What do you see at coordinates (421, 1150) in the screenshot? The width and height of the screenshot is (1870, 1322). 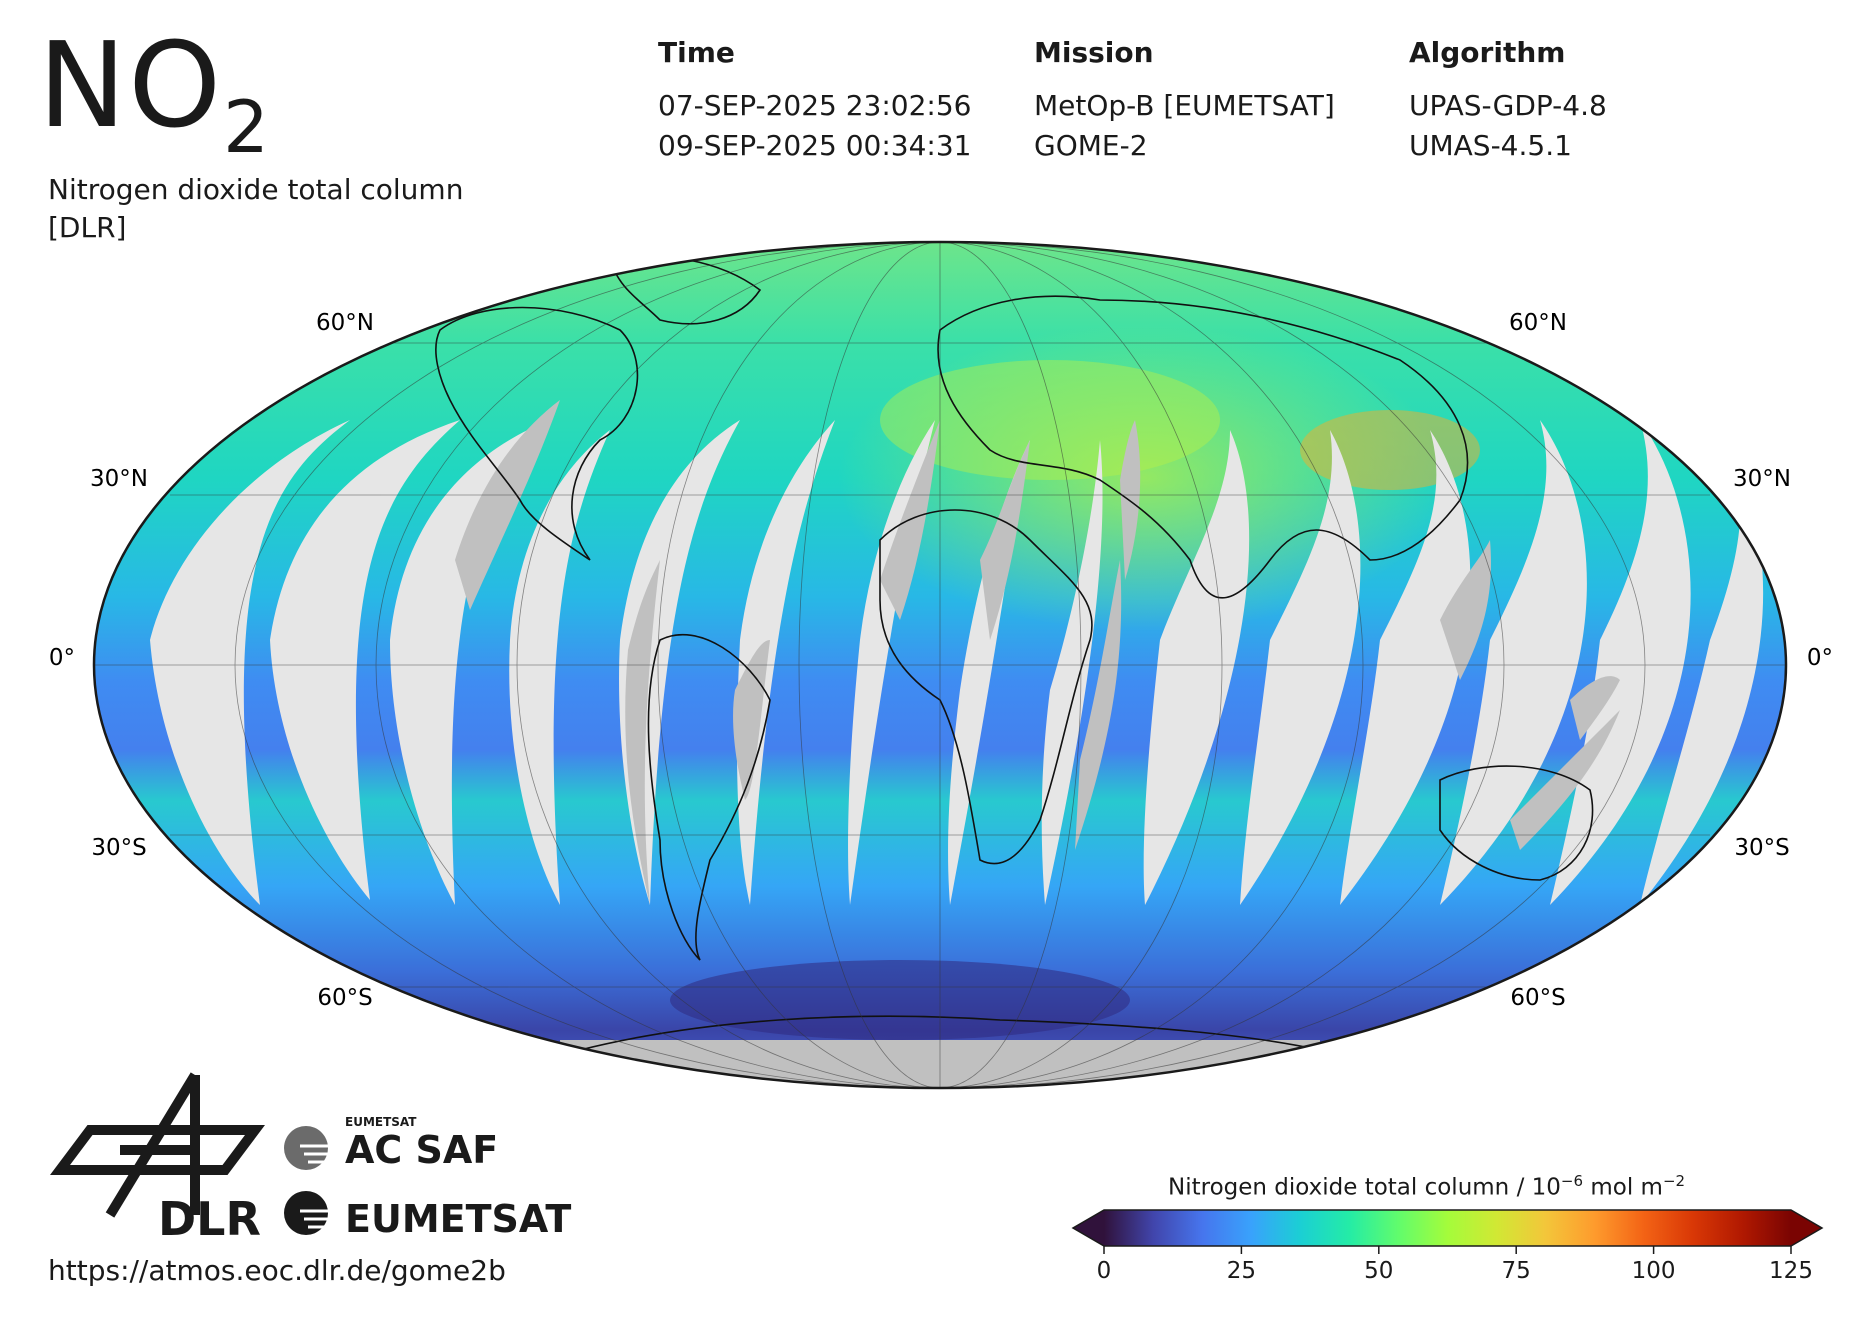 I see `acsaf-logo-text: AC SAF` at bounding box center [421, 1150].